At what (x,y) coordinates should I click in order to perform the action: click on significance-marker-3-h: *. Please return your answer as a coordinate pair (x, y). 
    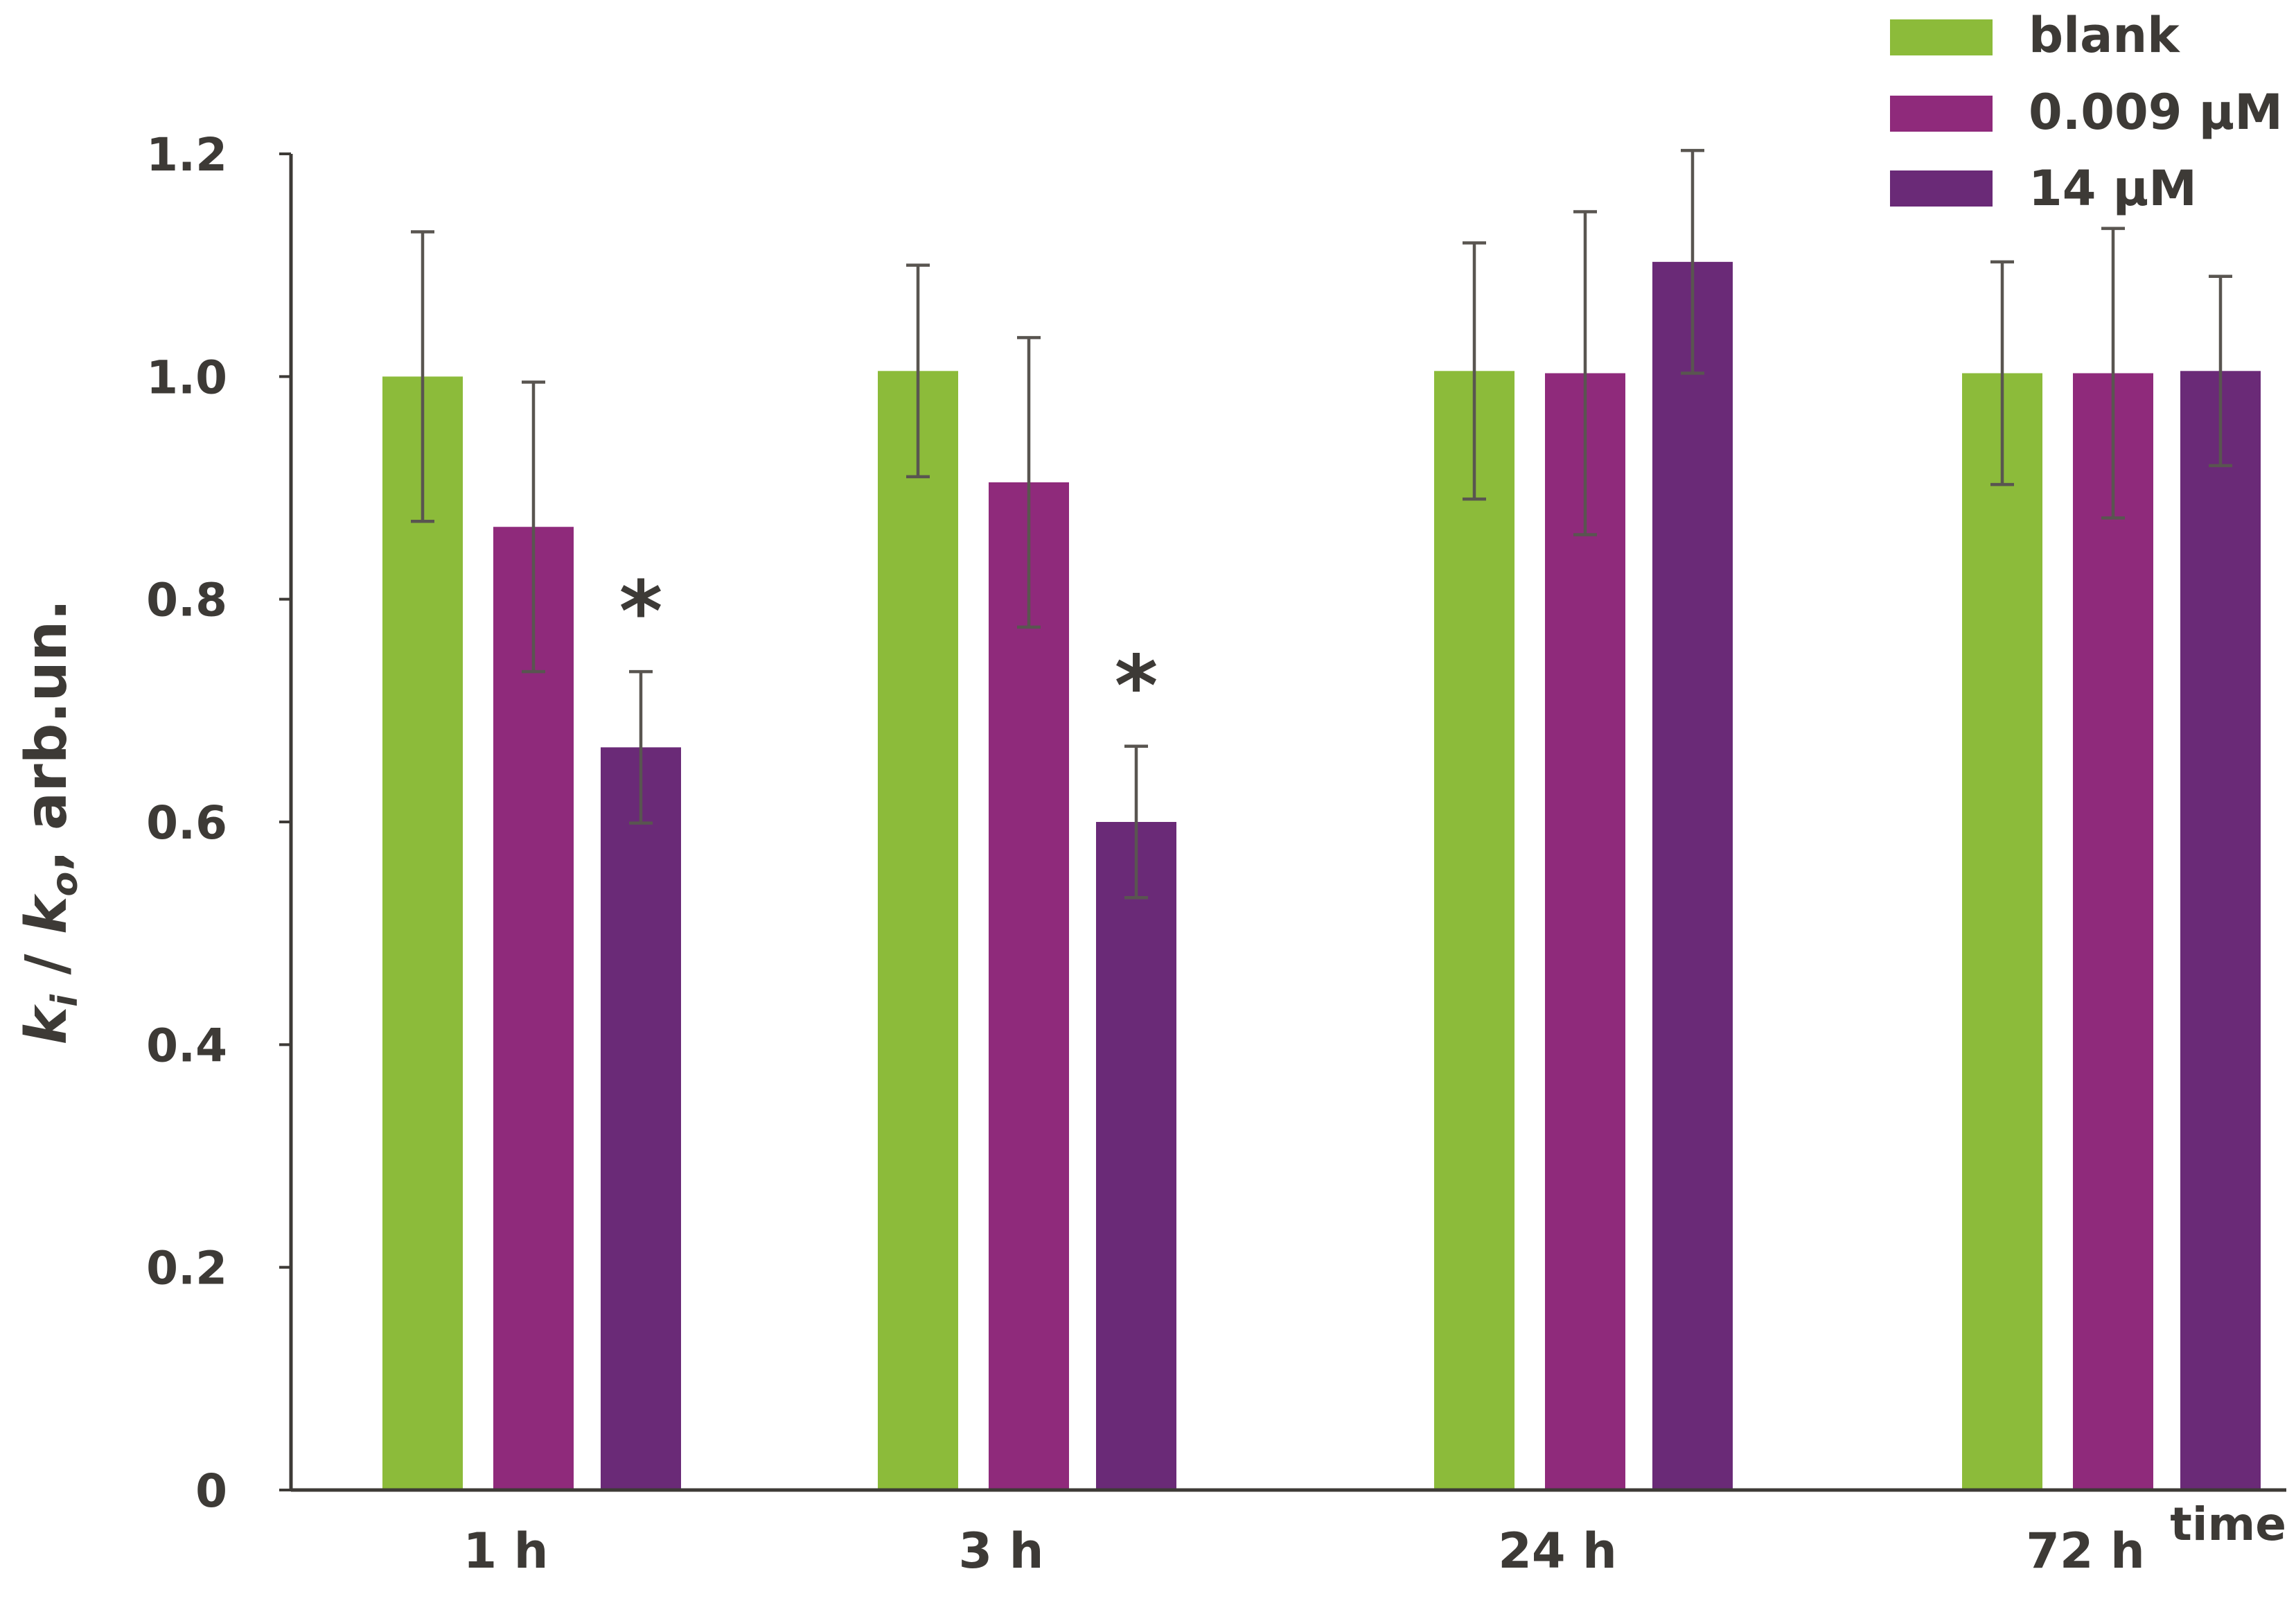
    Looking at the image, I should click on (1136, 687).